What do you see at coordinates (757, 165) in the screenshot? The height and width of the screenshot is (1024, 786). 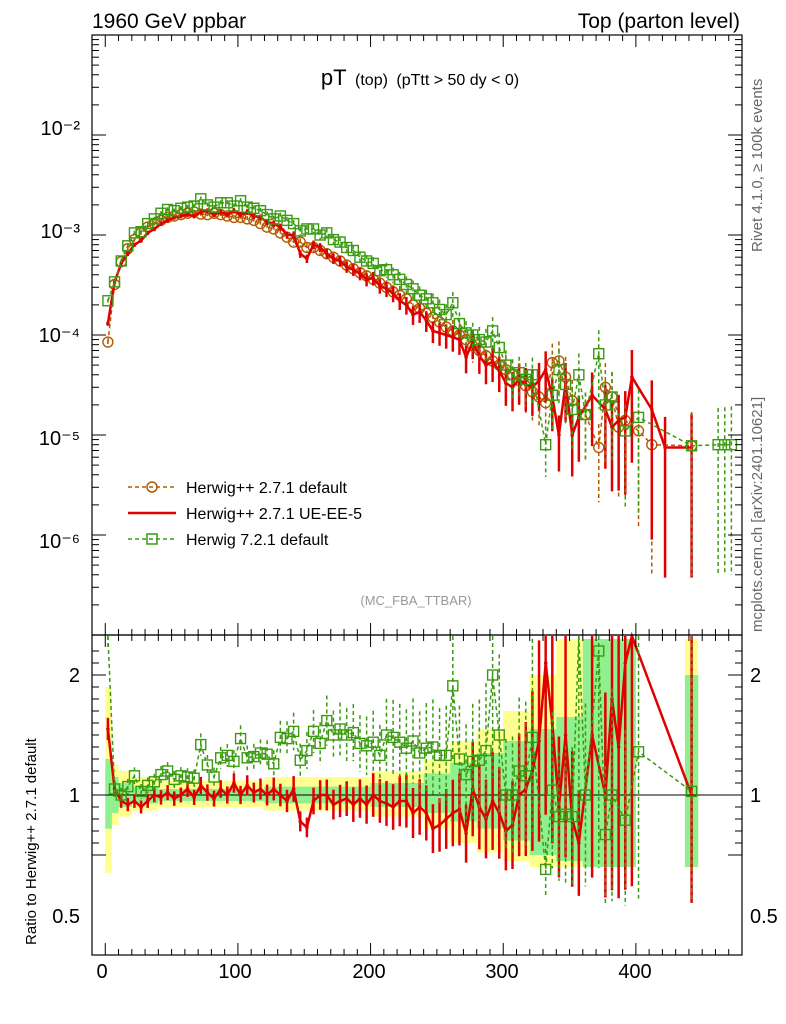 I see `rivet-label: Rivet 4.1.0, ≥ 100k events` at bounding box center [757, 165].